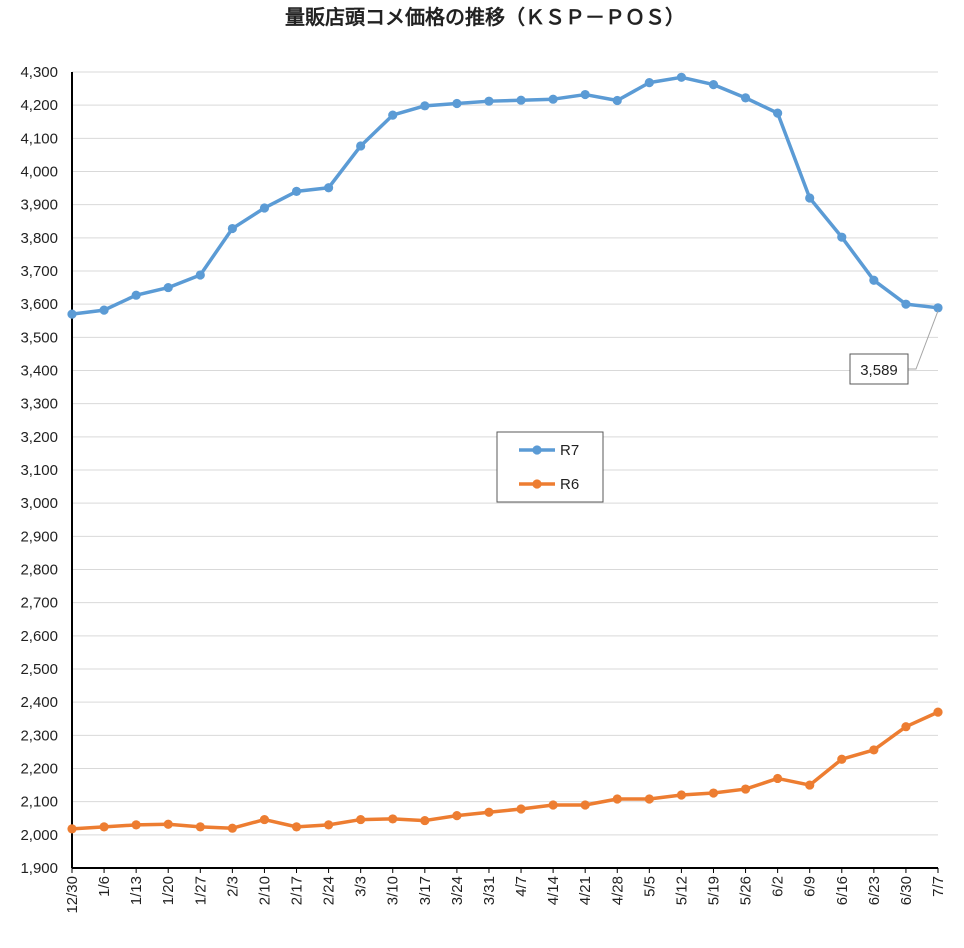  I want to click on x-tick-label: 6/2, so click(778, 886).